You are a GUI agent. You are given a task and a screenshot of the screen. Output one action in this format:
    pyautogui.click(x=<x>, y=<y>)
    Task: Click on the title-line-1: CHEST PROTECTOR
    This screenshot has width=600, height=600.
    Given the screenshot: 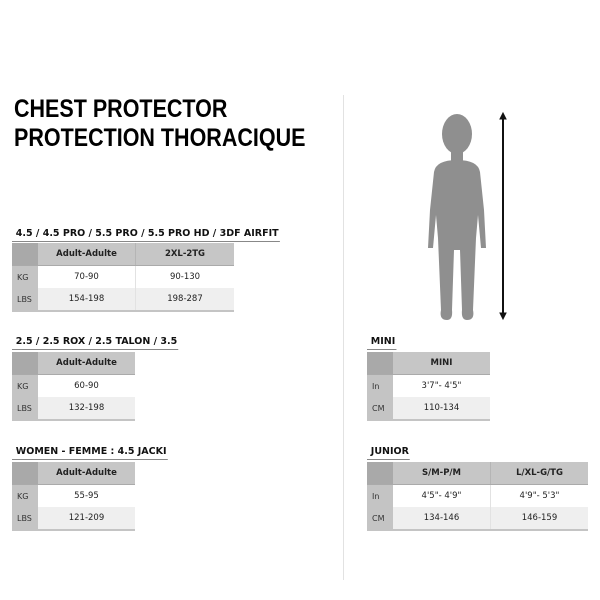 What is the action you would take?
    pyautogui.click(x=121, y=109)
    